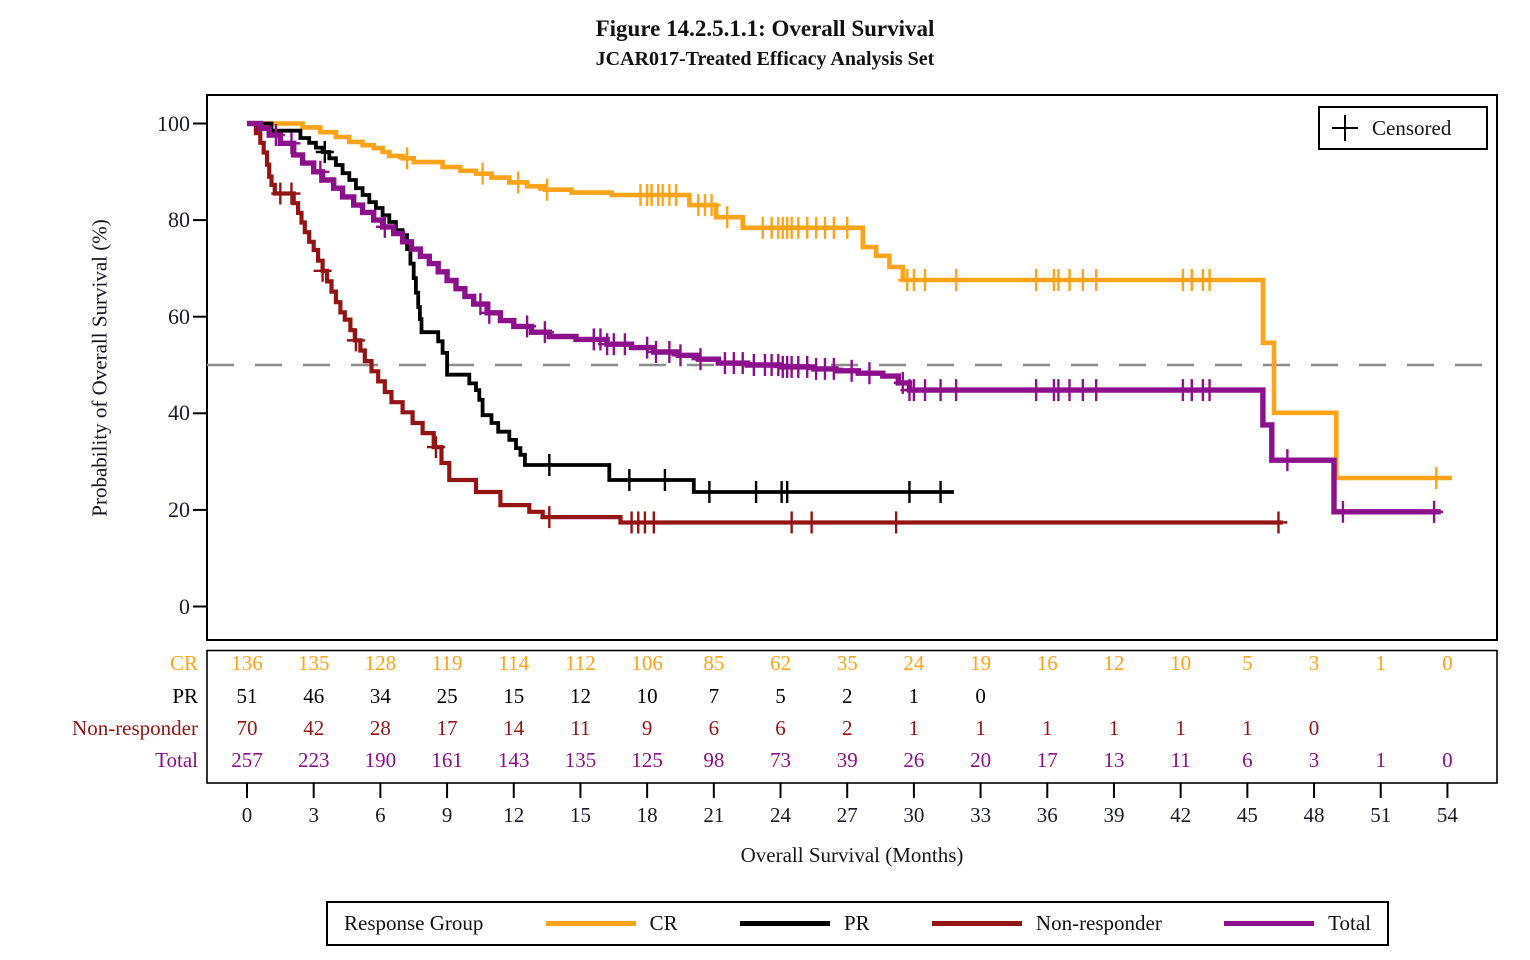 This screenshot has height=960, width=1530. Describe the element at coordinates (179, 413) in the screenshot. I see `y-tick-label: 40` at that location.